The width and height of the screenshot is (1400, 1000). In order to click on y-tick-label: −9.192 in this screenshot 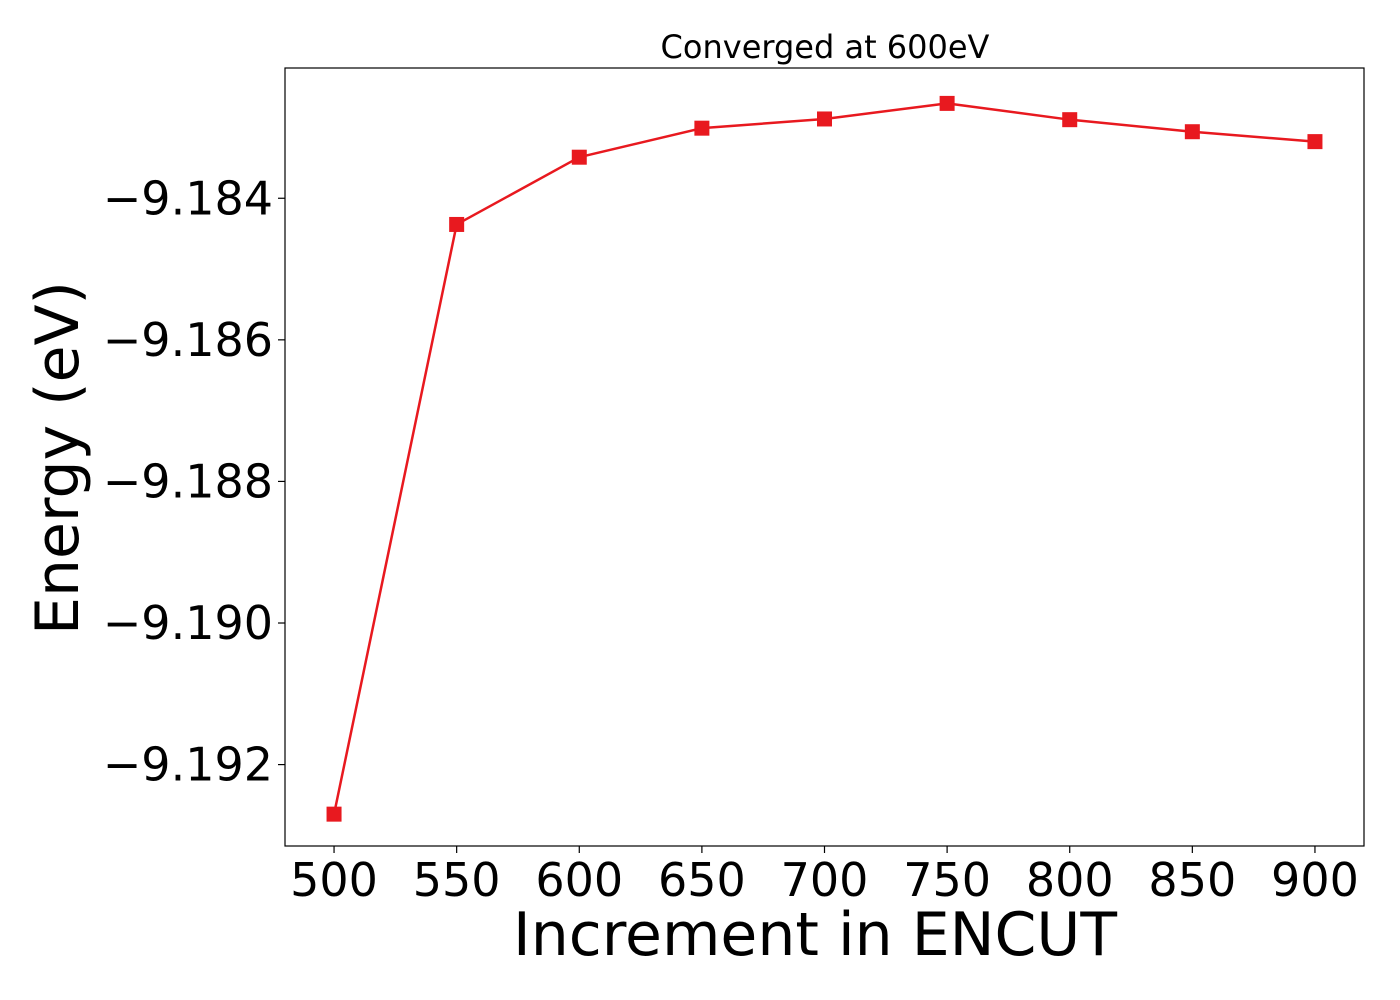, I will do `click(188, 765)`.